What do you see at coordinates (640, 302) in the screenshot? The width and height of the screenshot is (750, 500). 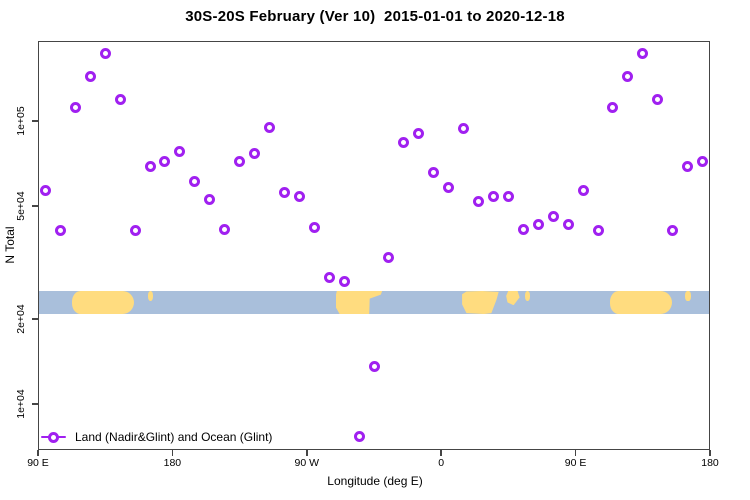 I see `land-patch-australia-east-copy` at bounding box center [640, 302].